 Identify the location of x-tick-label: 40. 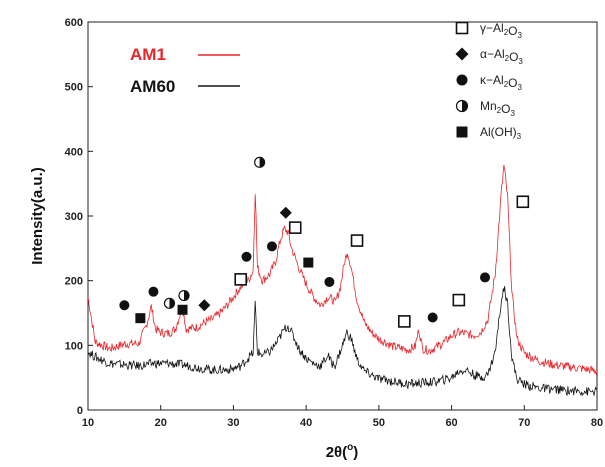
(306, 423).